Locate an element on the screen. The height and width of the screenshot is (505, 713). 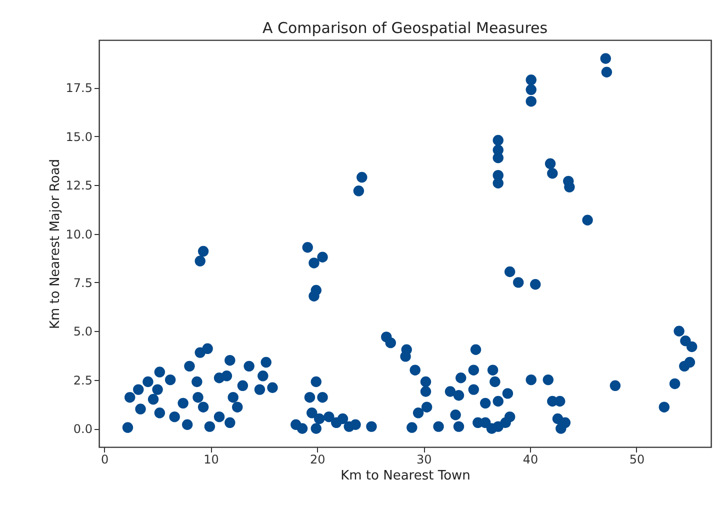
y-tick-label: 0.0 is located at coordinates (82, 429).